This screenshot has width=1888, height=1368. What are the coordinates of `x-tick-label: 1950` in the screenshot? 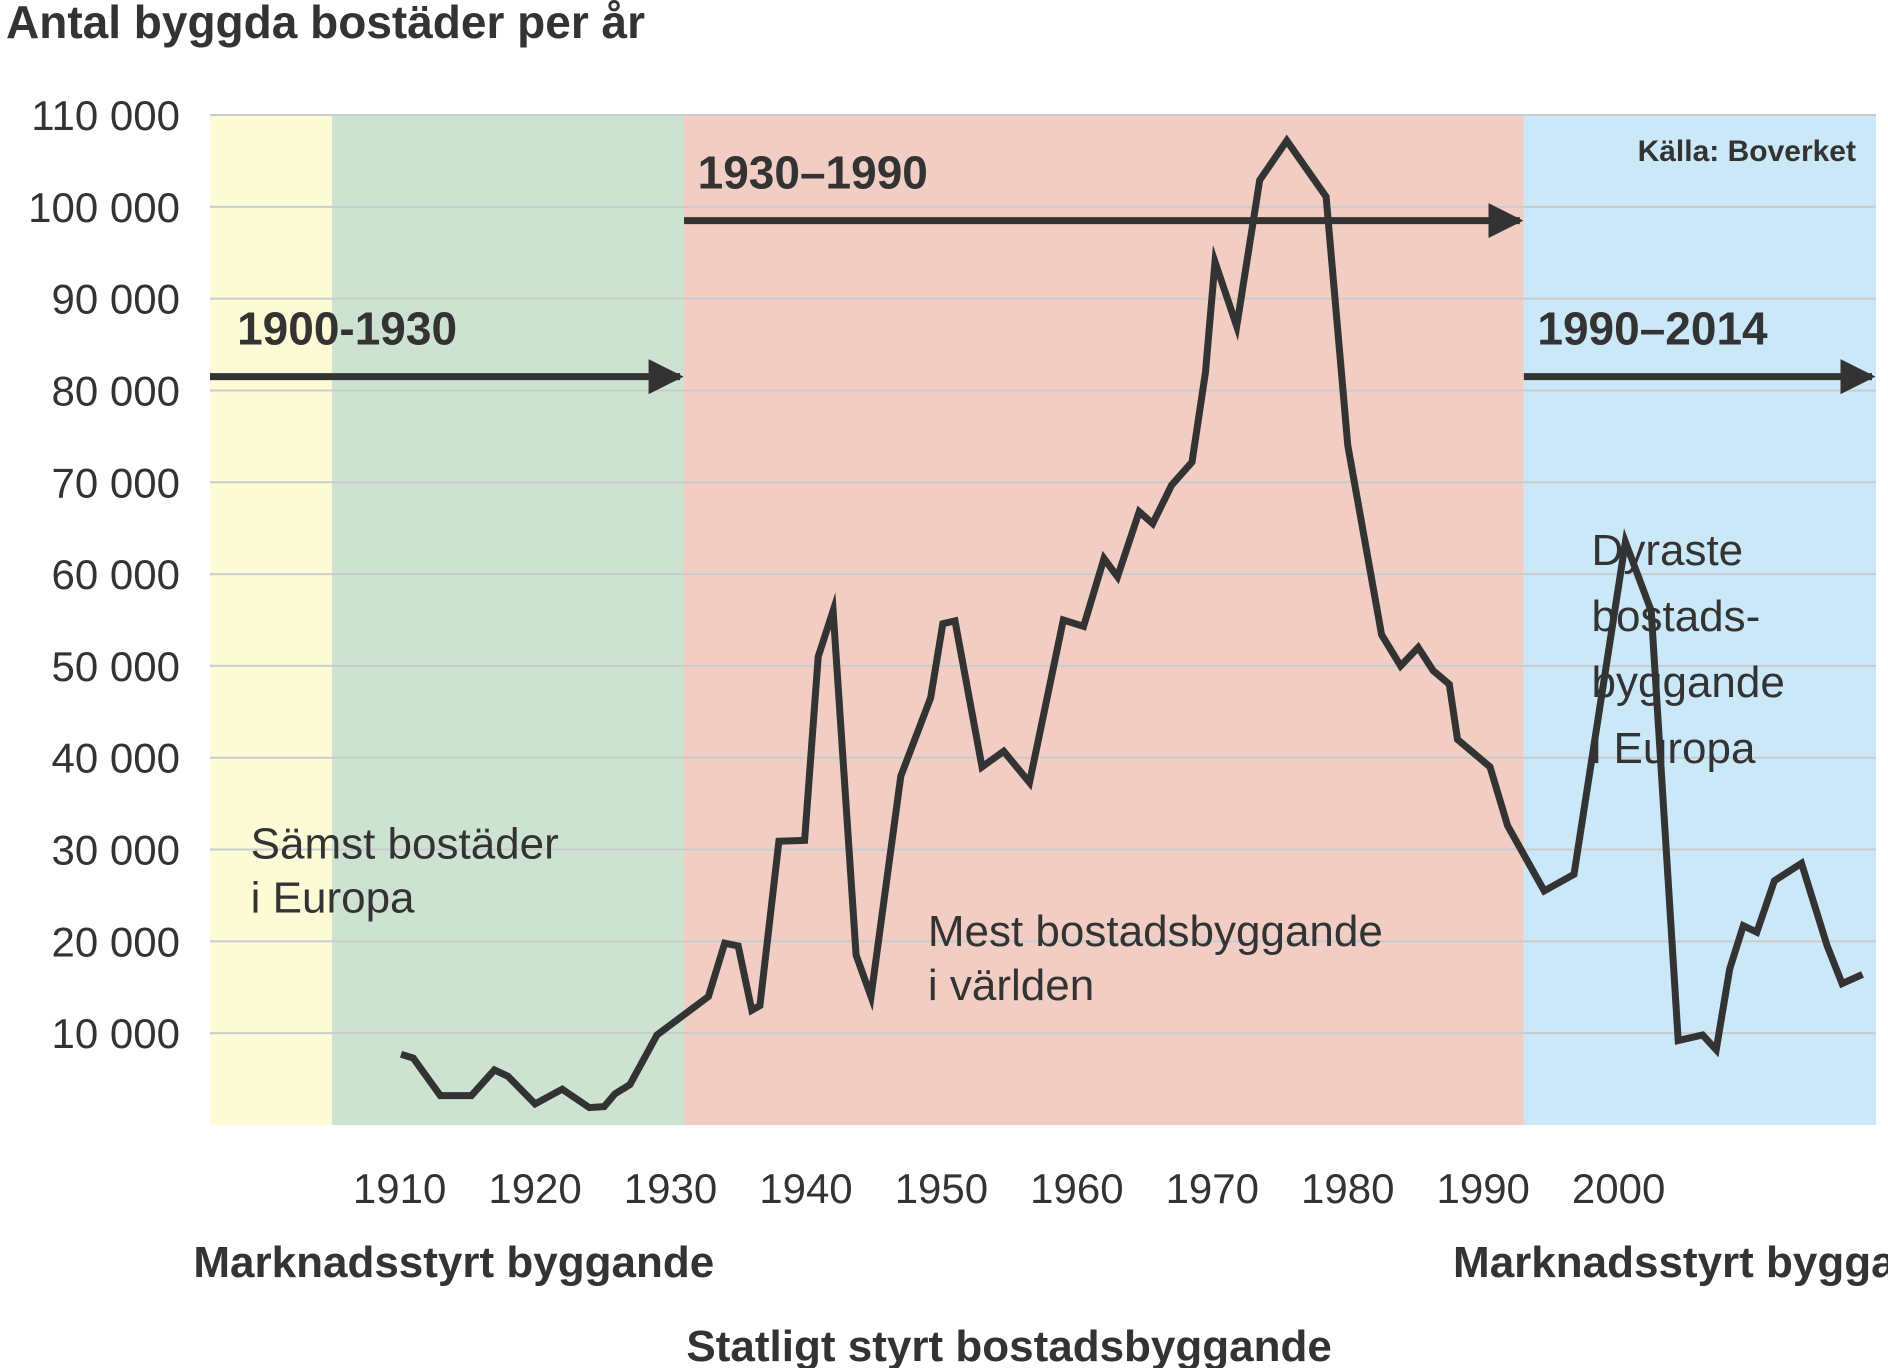 It's located at (941, 1188).